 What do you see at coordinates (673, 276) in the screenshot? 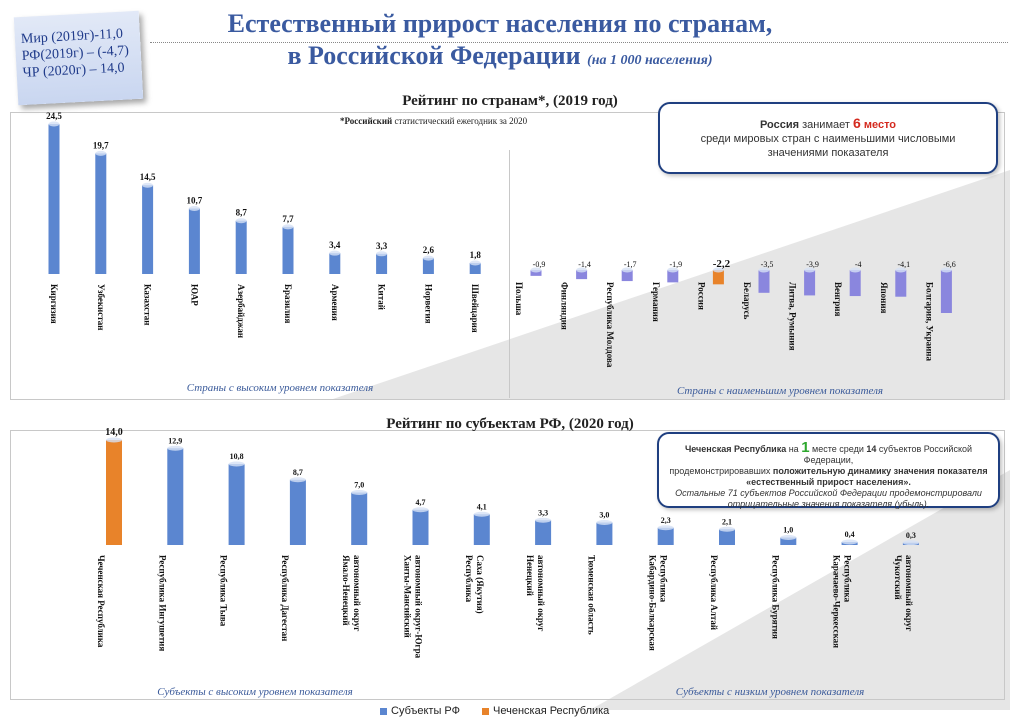
I see `bar-германия` at bounding box center [673, 276].